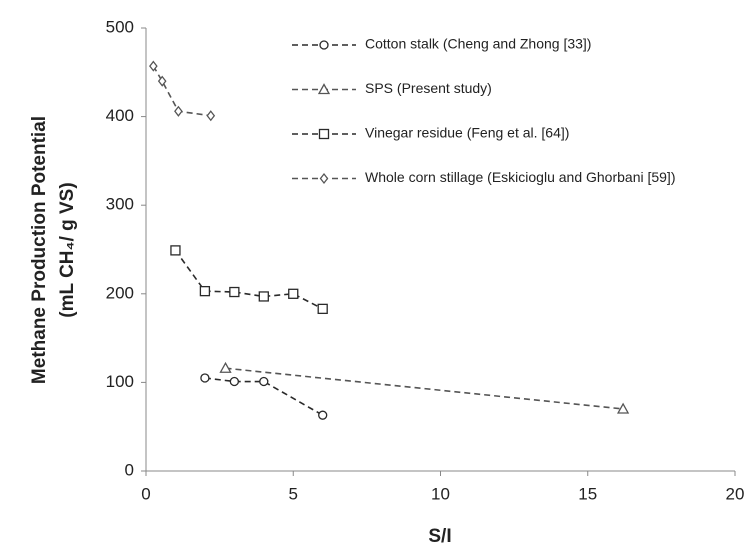 The width and height of the screenshot is (752, 556). I want to click on x-tick-label: 5, so click(293, 493).